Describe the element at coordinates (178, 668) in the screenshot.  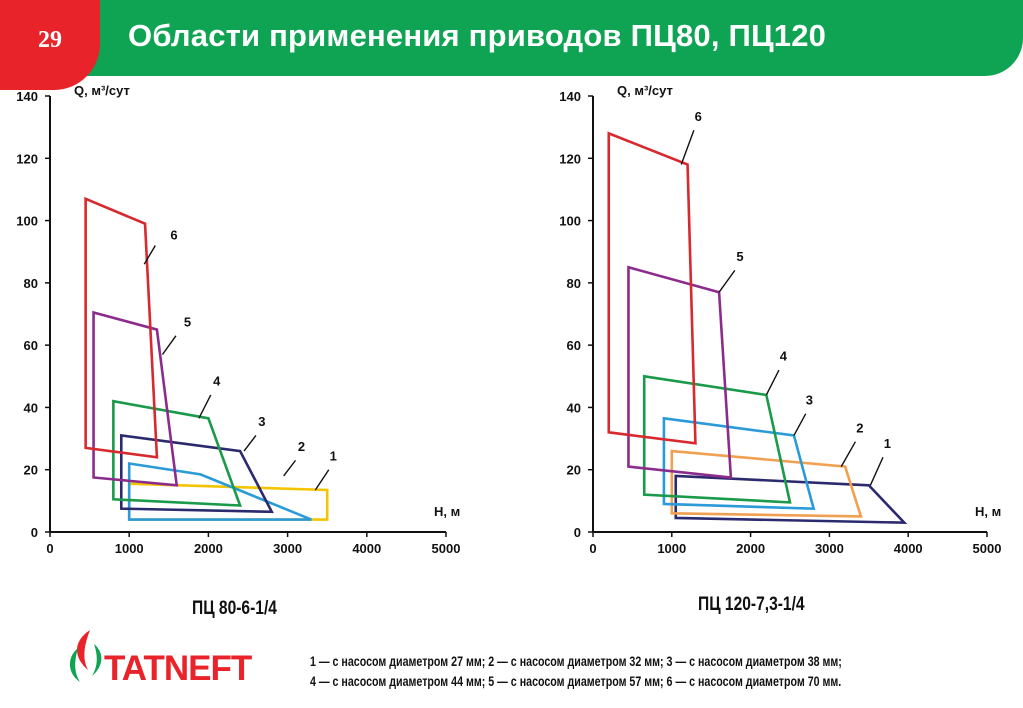
I see `logo-text: TATNEFT` at that location.